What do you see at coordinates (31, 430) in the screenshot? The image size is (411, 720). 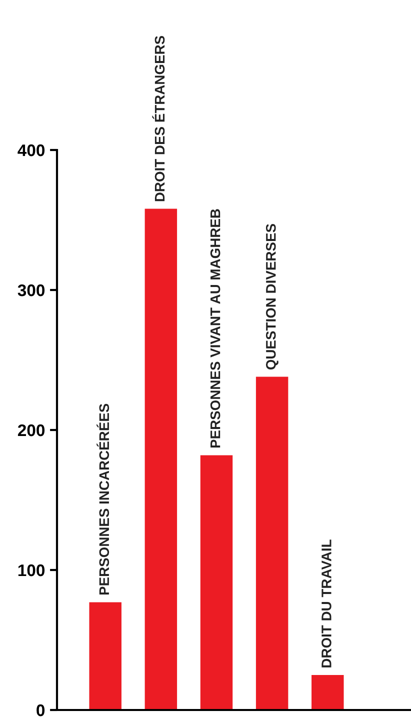 I see `y-tick-label: 200` at bounding box center [31, 430].